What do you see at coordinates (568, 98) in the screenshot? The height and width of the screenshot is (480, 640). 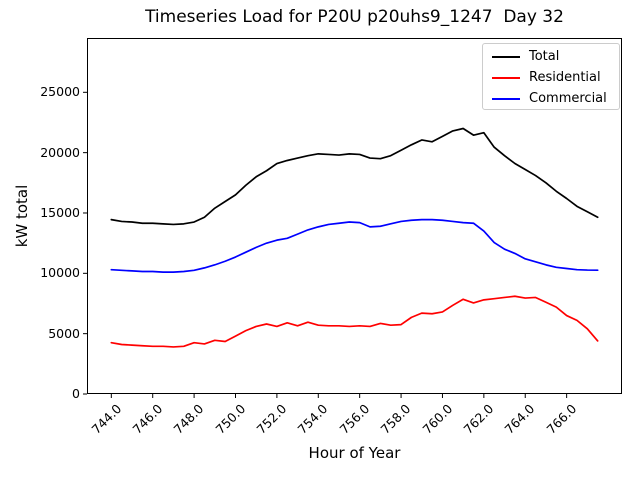 I see `legend-label: Commercial` at bounding box center [568, 98].